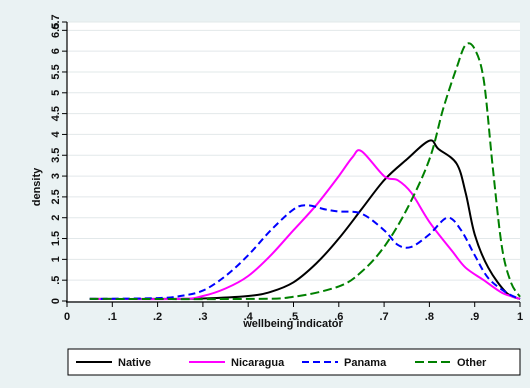 This screenshot has width=530, height=388. What do you see at coordinates (56, 113) in the screenshot?
I see `y-tick-label: 4.5` at bounding box center [56, 113].